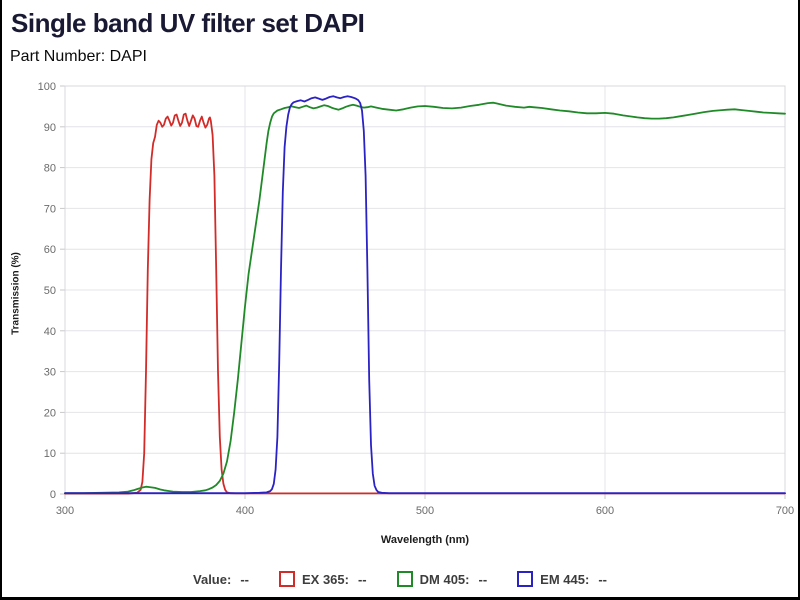 The width and height of the screenshot is (800, 600). Describe the element at coordinates (50, 413) in the screenshot. I see `y-tick-label-20: 20` at that location.